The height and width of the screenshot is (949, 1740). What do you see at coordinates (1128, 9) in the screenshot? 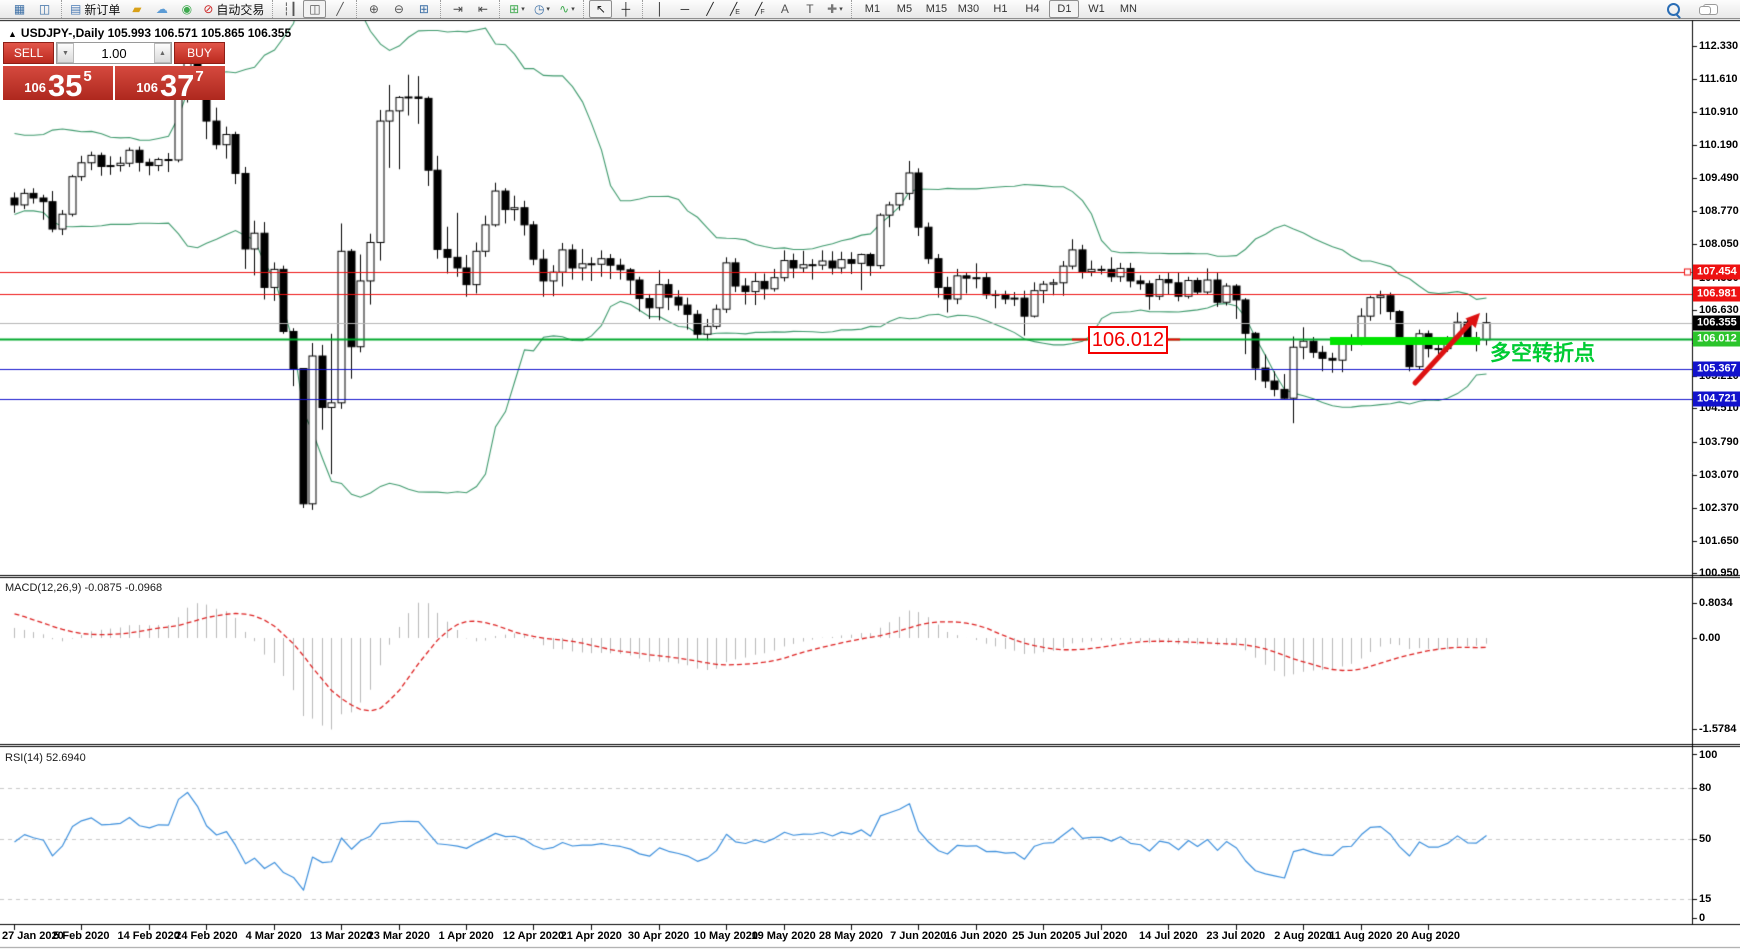
I see `timeframe-mn: MN` at bounding box center [1128, 9].